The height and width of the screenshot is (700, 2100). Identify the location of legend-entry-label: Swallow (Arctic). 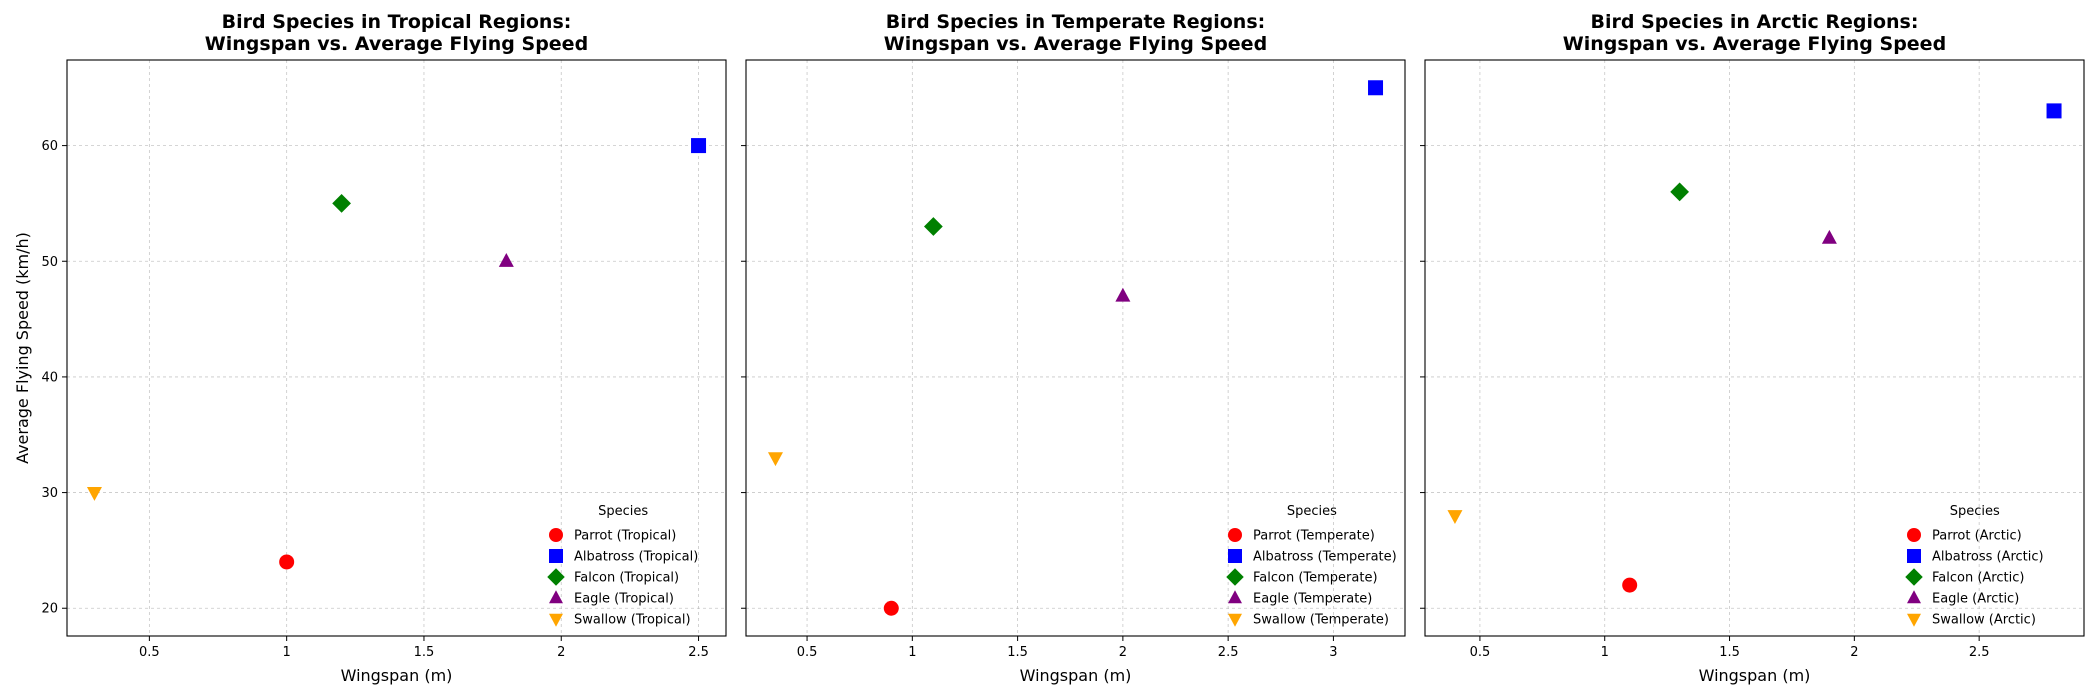
(1984, 620).